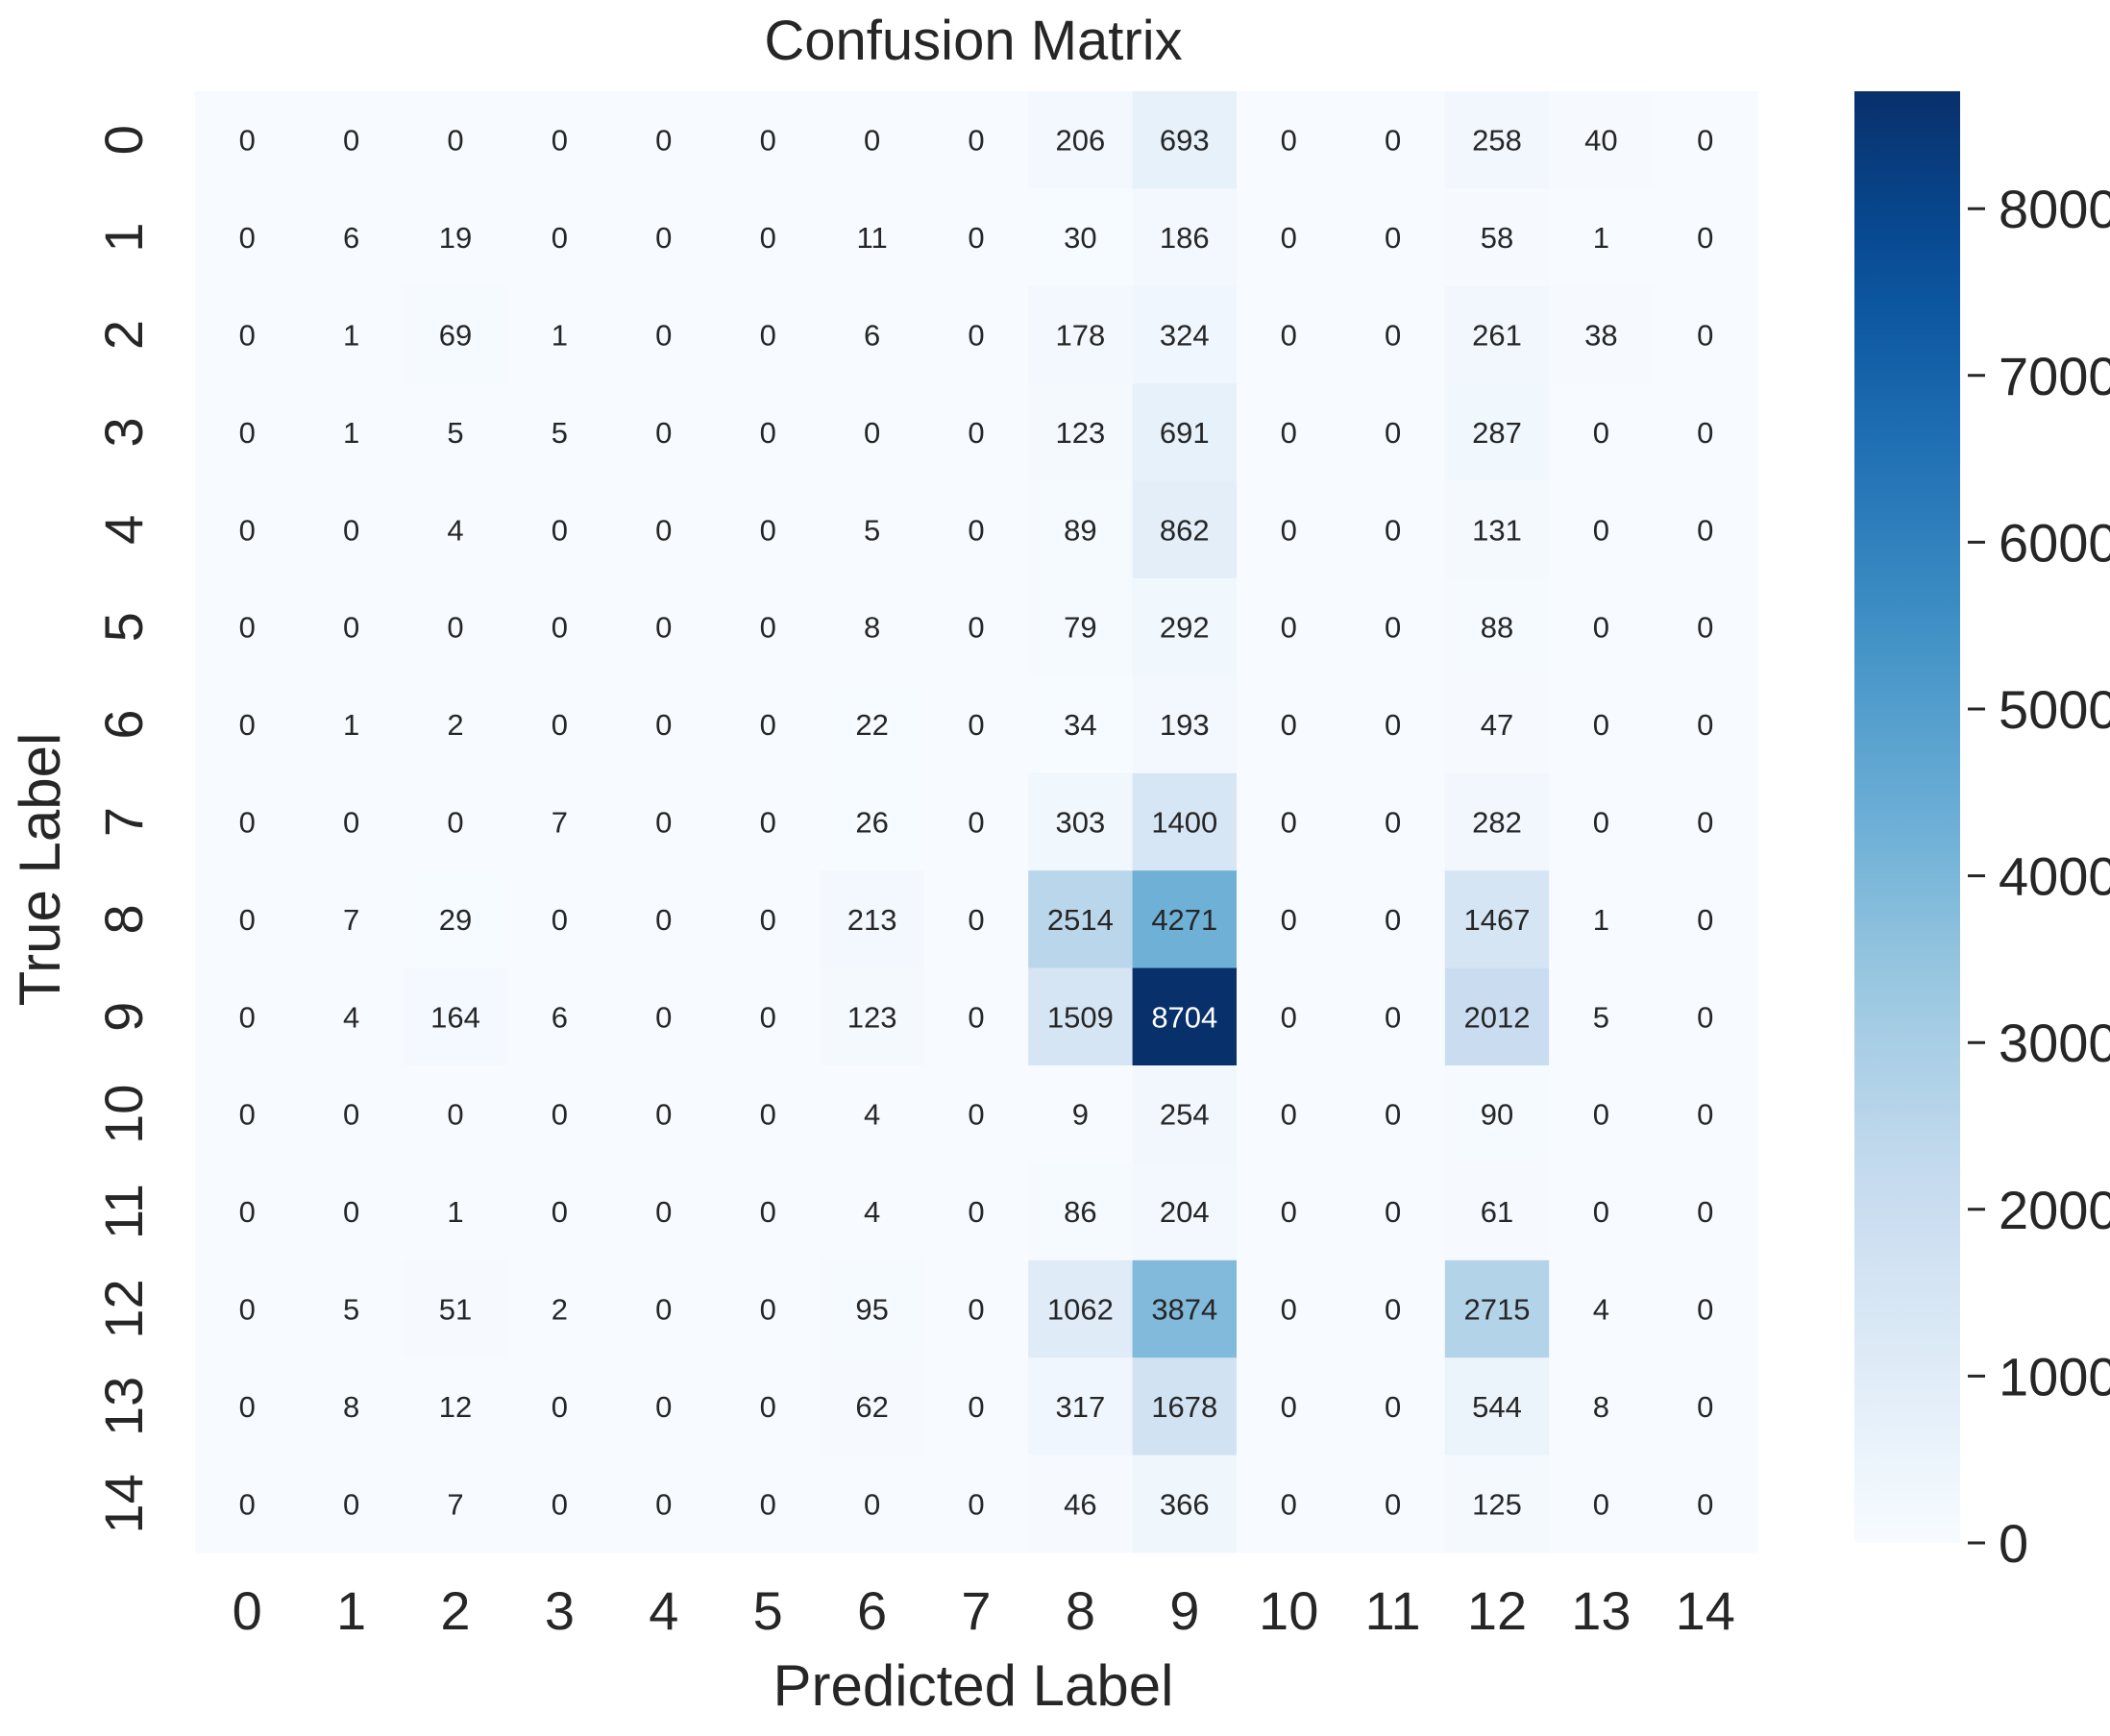 This screenshot has height=1736, width=2110. Describe the element at coordinates (1184, 920) in the screenshot. I see `cell-value-label: 4271` at that location.